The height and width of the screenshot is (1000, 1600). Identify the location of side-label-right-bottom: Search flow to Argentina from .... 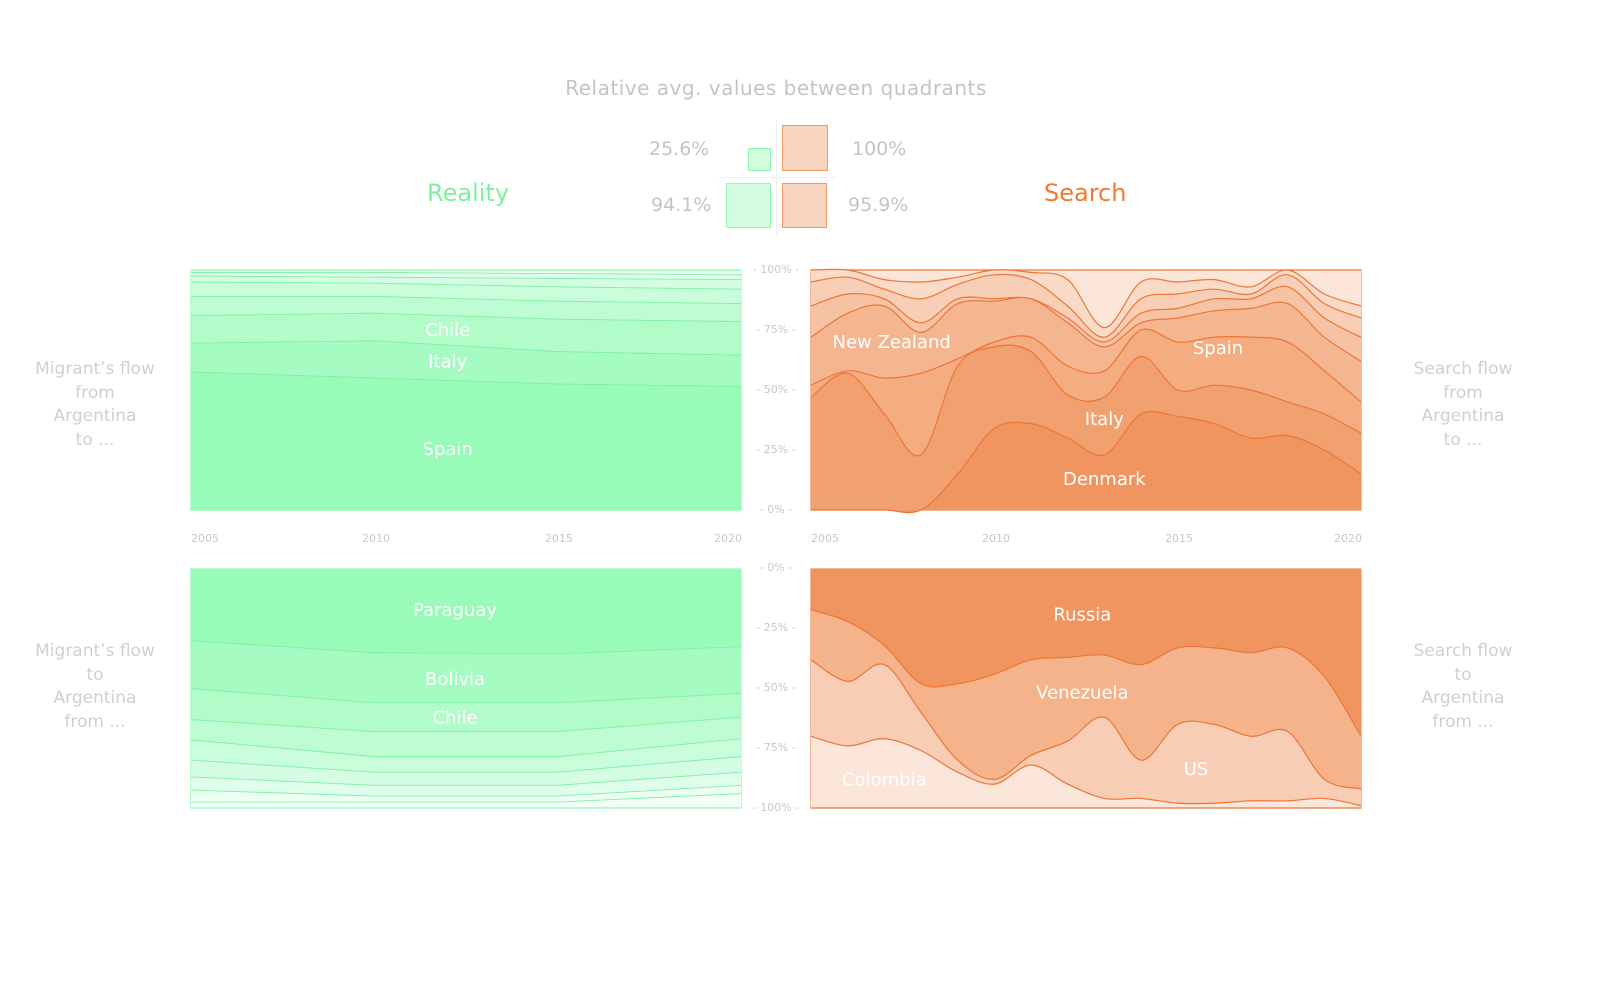
(1463, 687).